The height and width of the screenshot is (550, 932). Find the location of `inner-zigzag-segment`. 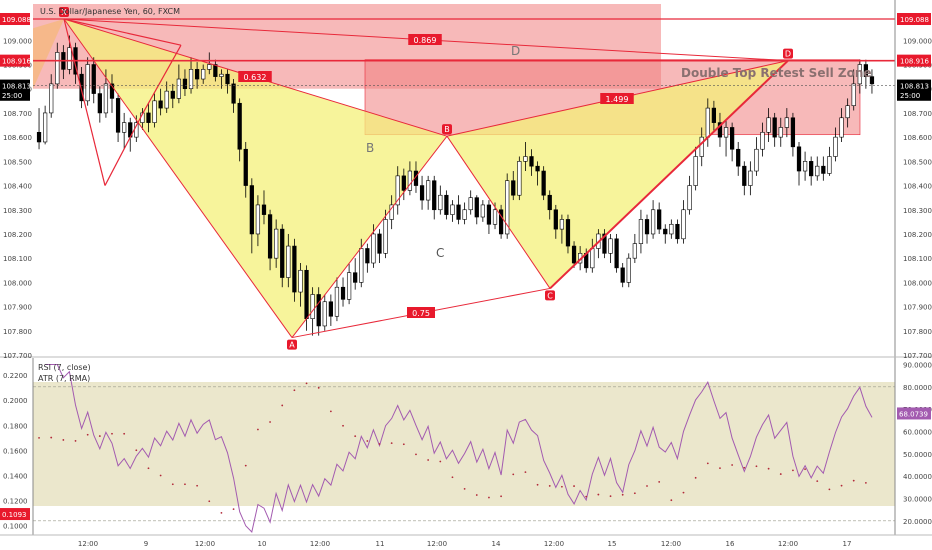

inner-zigzag-segment is located at coordinates (122, 32).